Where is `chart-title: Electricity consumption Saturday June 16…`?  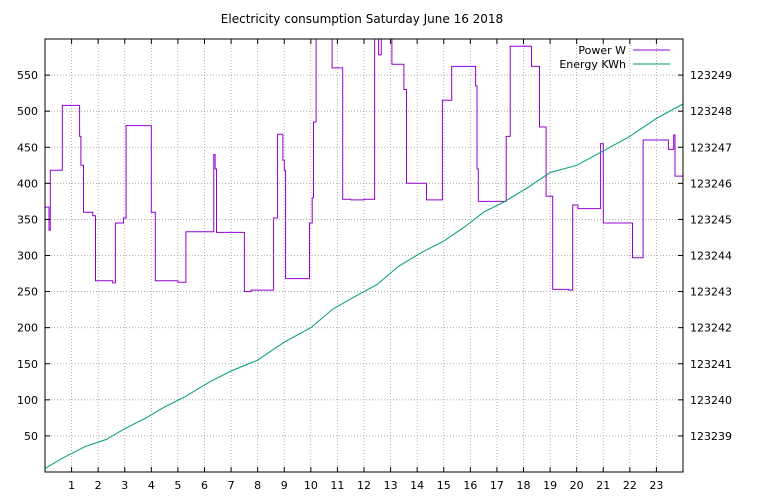 chart-title: Electricity consumption Saturday June 16… is located at coordinates (362, 19).